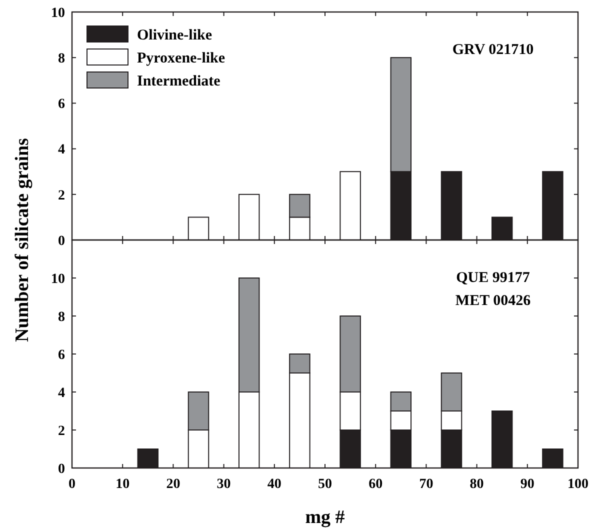  I want to click on legend-label: Pyroxene-like, so click(181, 58).